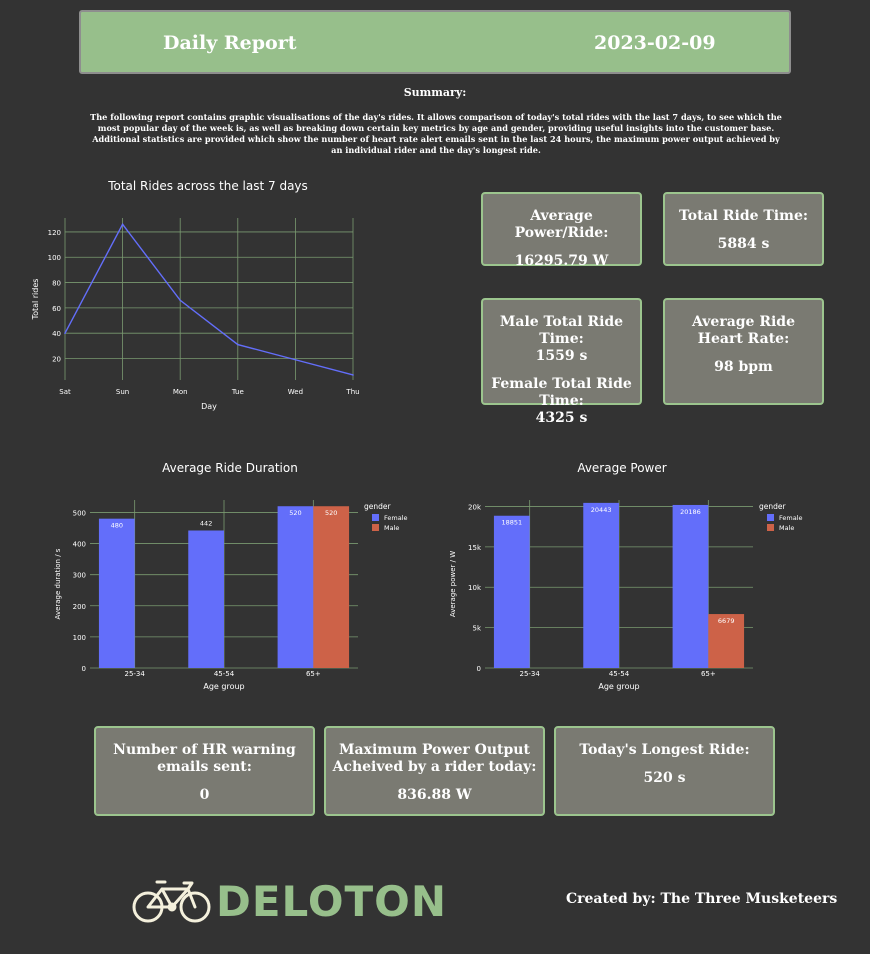 This screenshot has width=870, height=954. I want to click on duration-ytick: 200, so click(79, 607).